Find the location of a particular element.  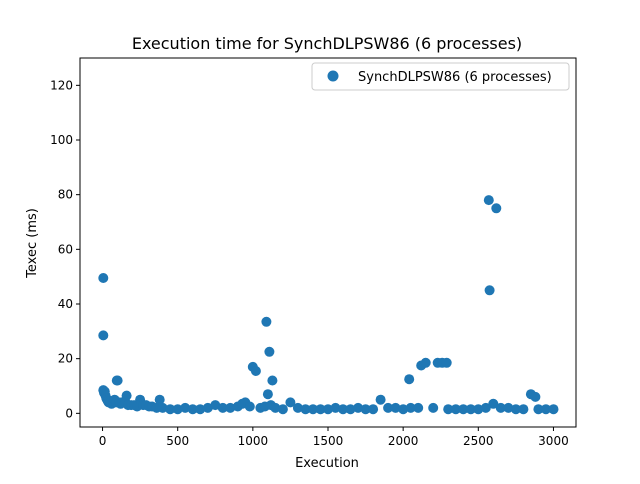

x-tick-label: 3000 is located at coordinates (553, 441).